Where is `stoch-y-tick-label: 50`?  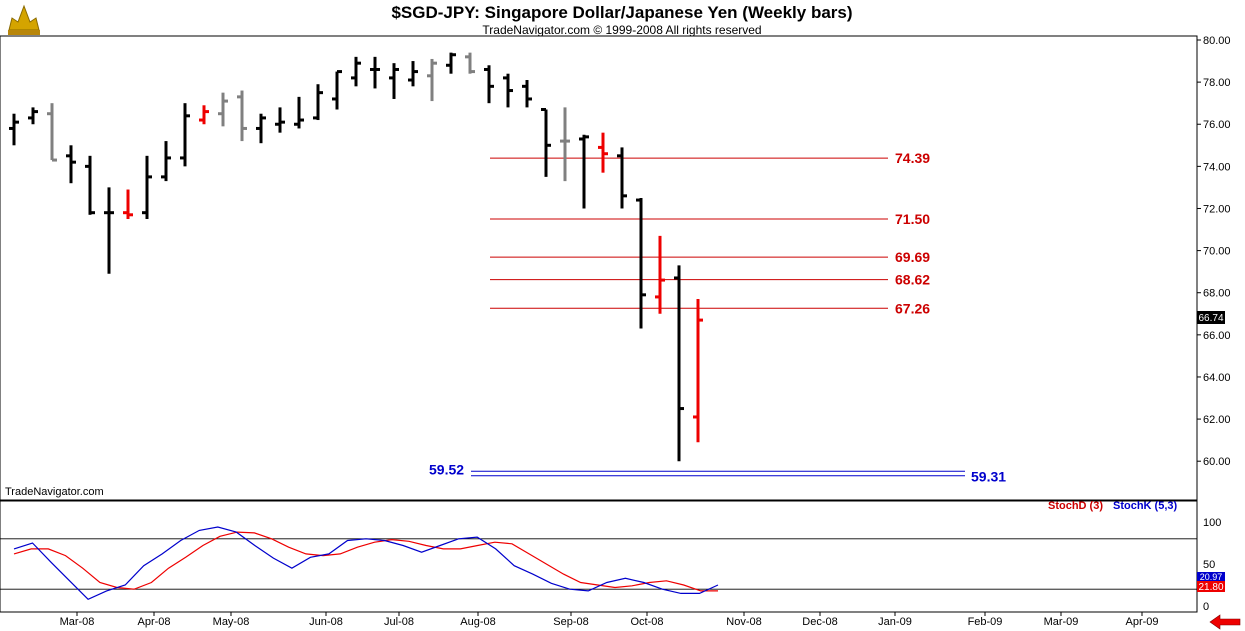 stoch-y-tick-label: 50 is located at coordinates (1209, 565).